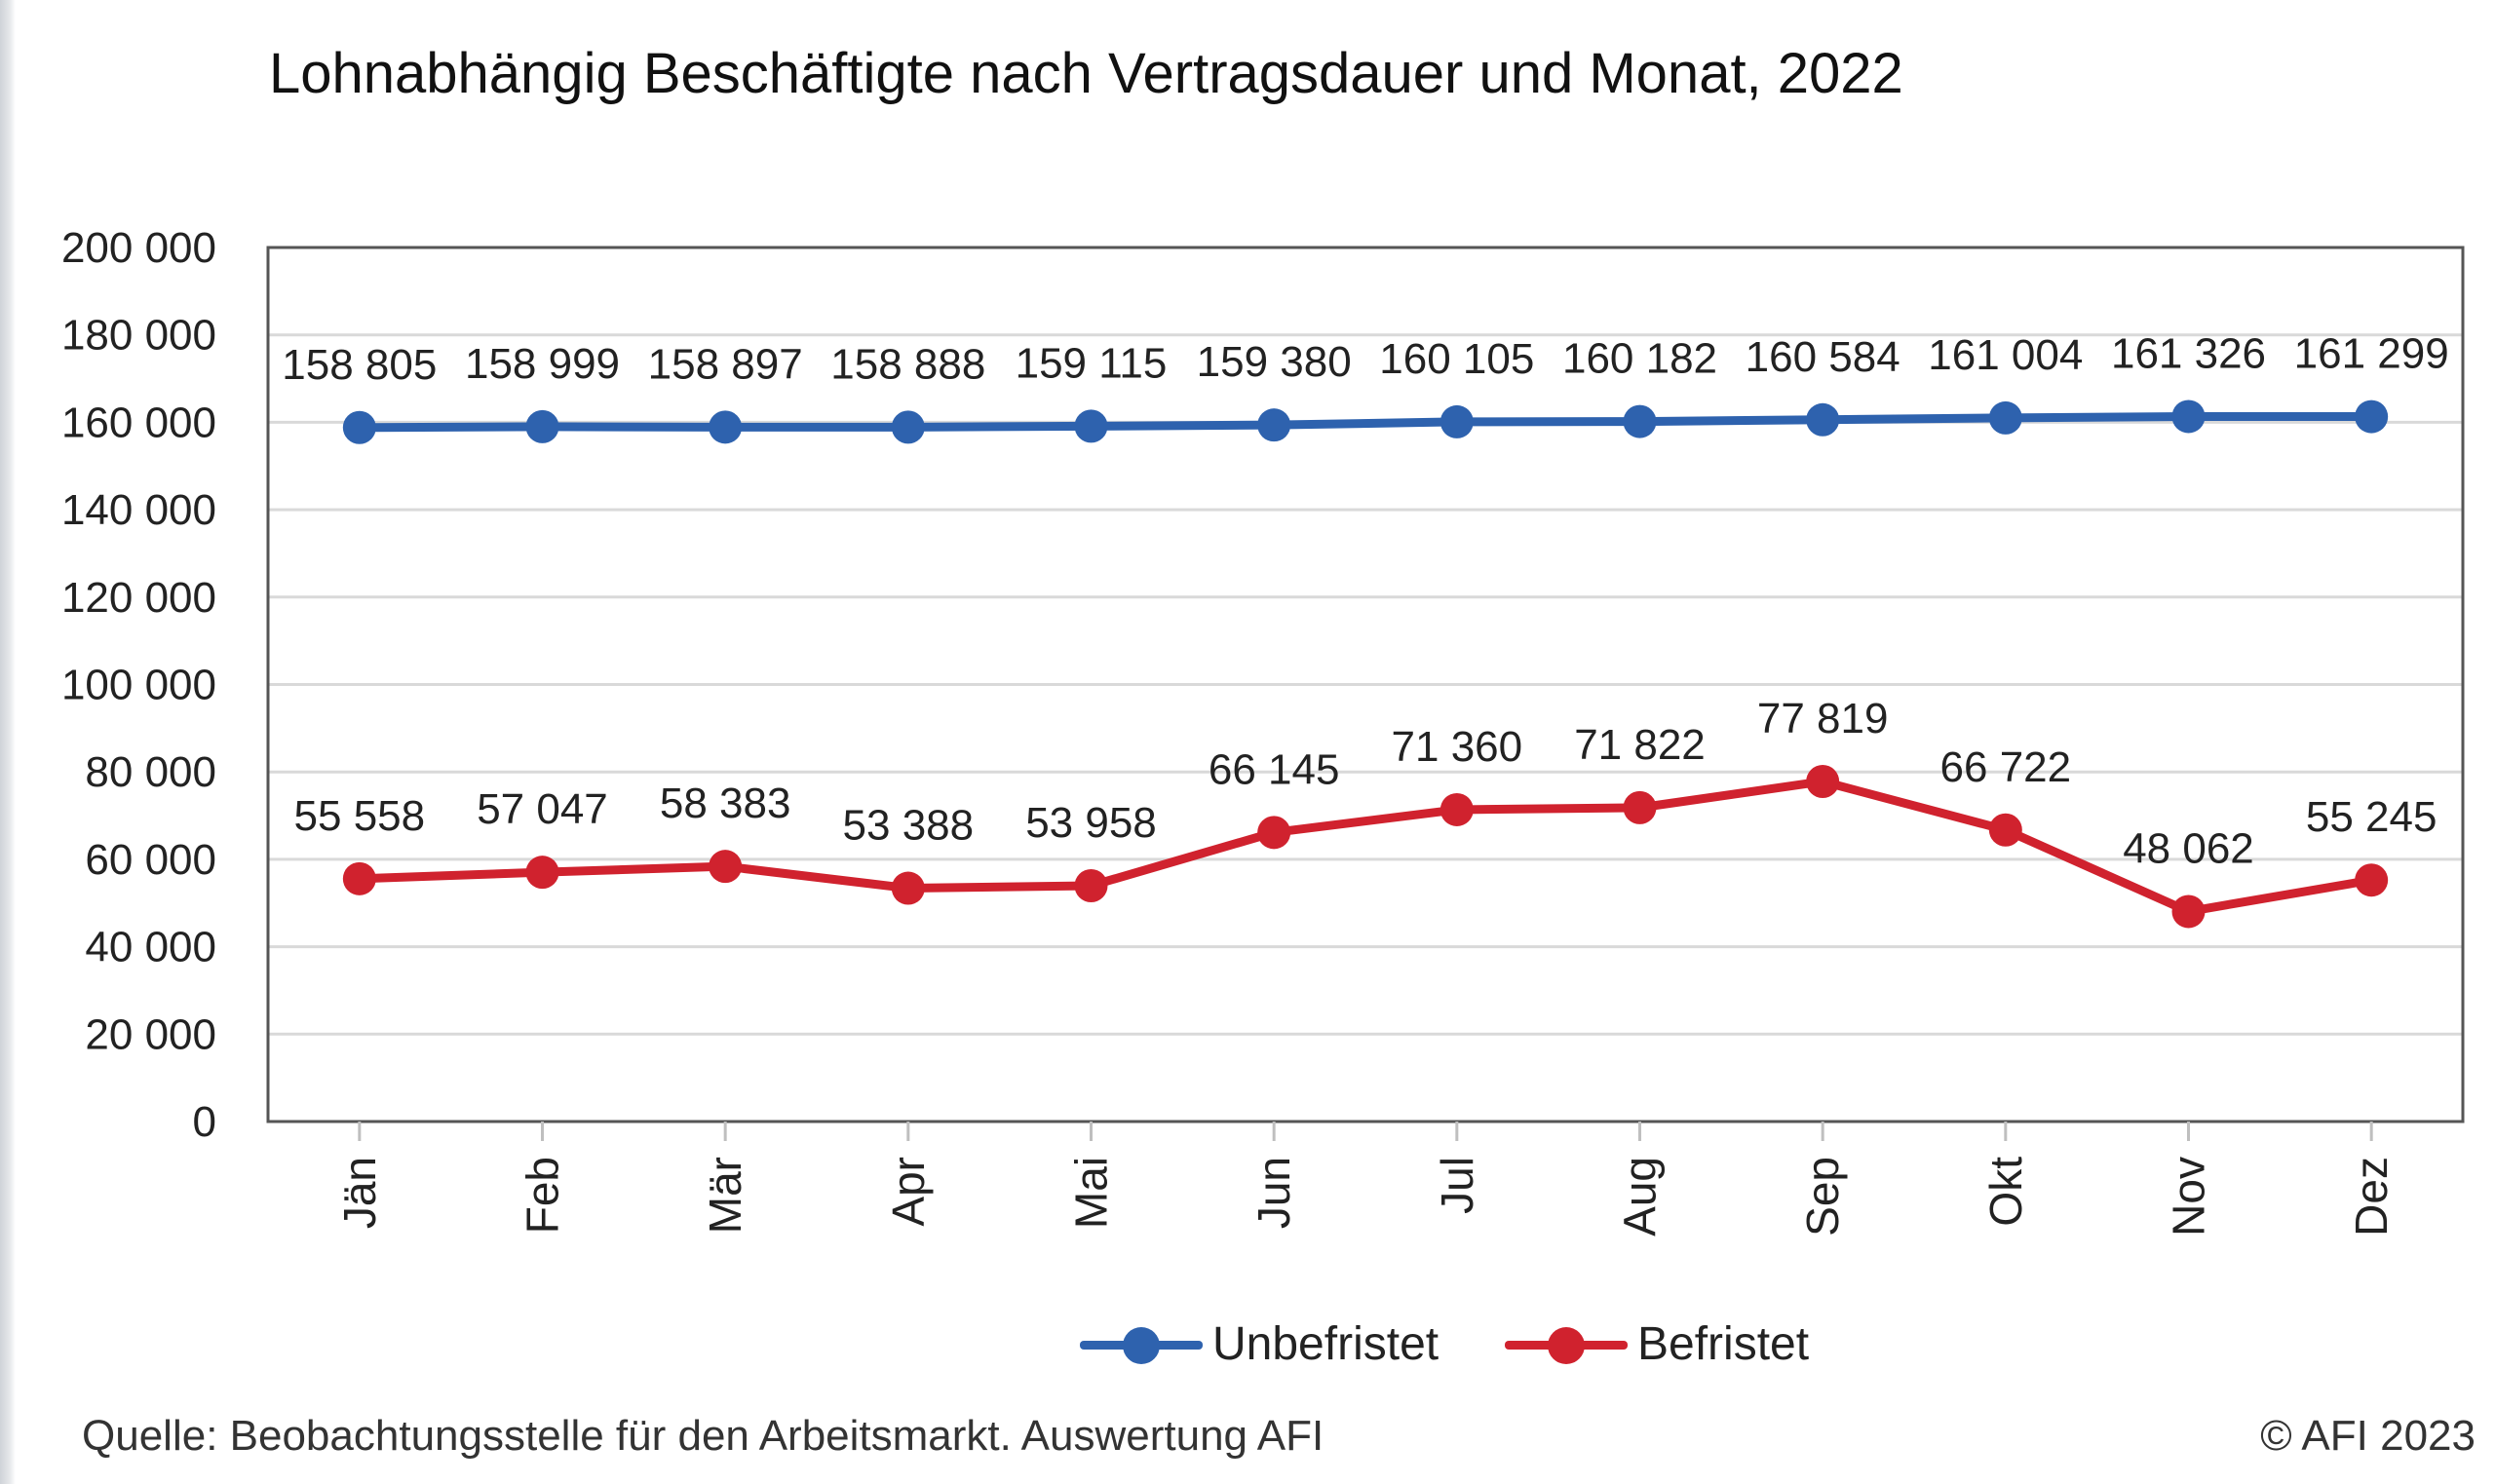  I want to click on data-label: 160 584, so click(1823, 357).